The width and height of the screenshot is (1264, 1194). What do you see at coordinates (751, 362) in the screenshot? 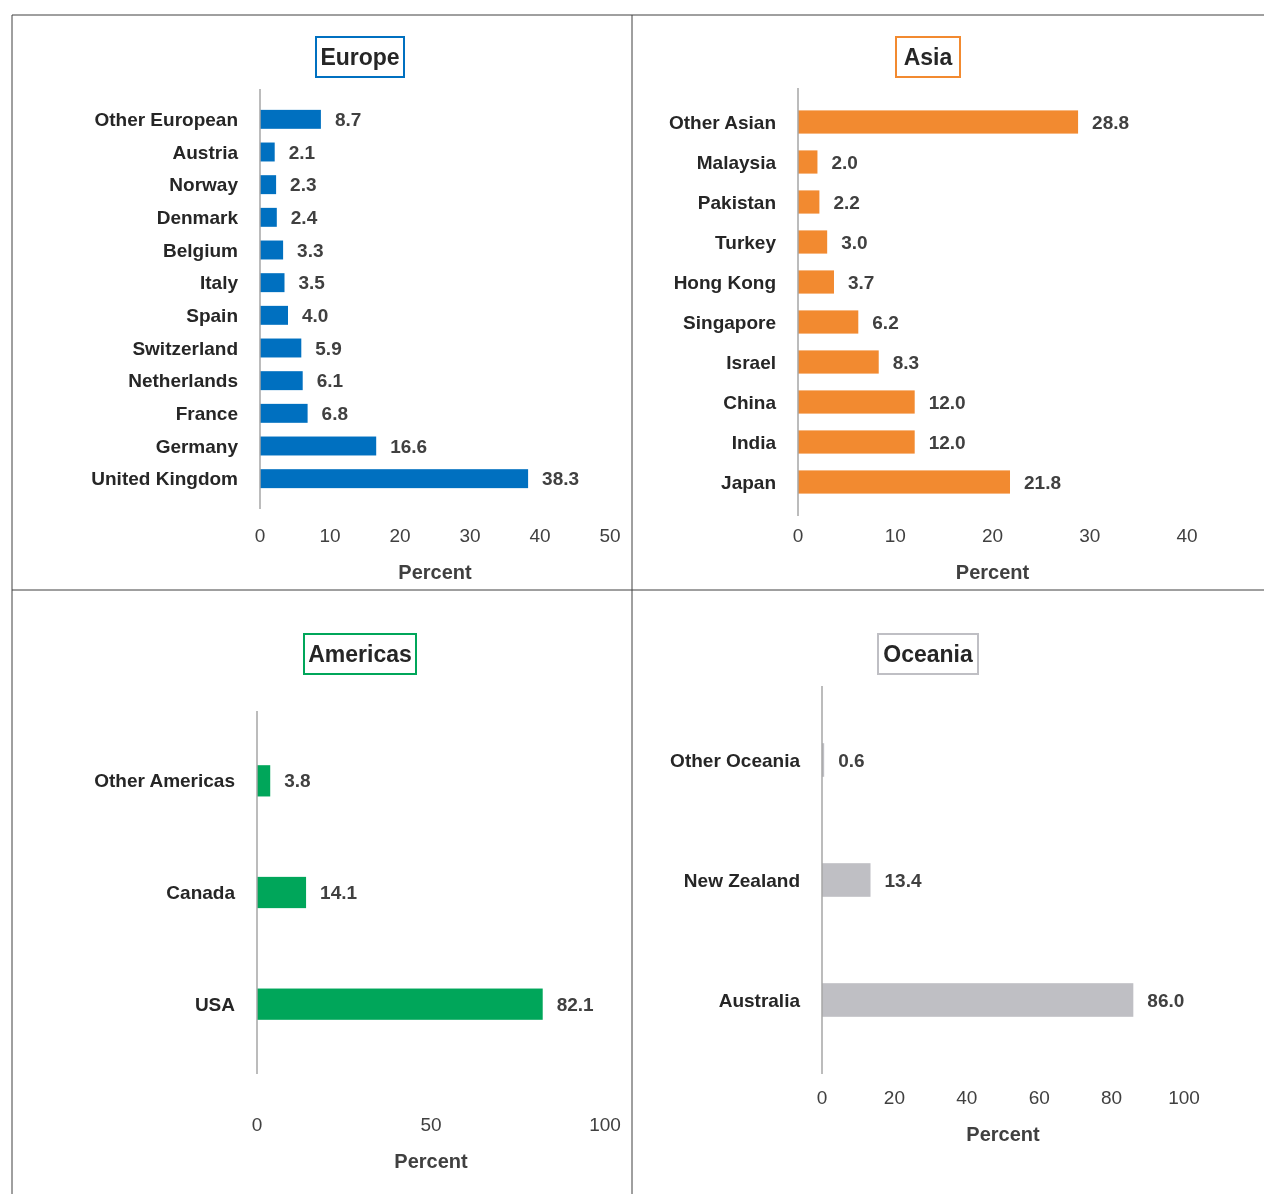
I see `y-tick-label: Israel` at bounding box center [751, 362].